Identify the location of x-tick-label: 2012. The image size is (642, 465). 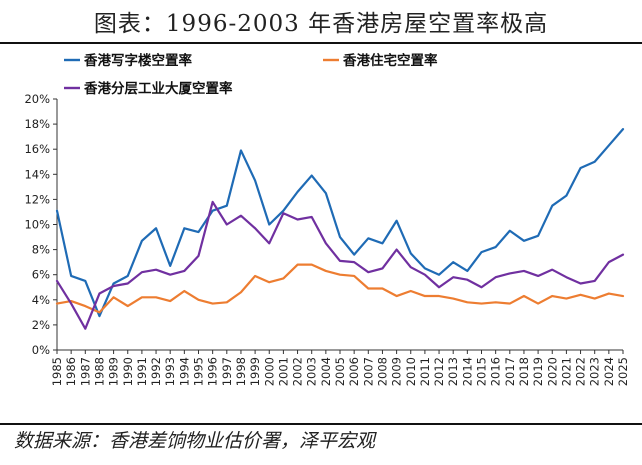
(439, 371).